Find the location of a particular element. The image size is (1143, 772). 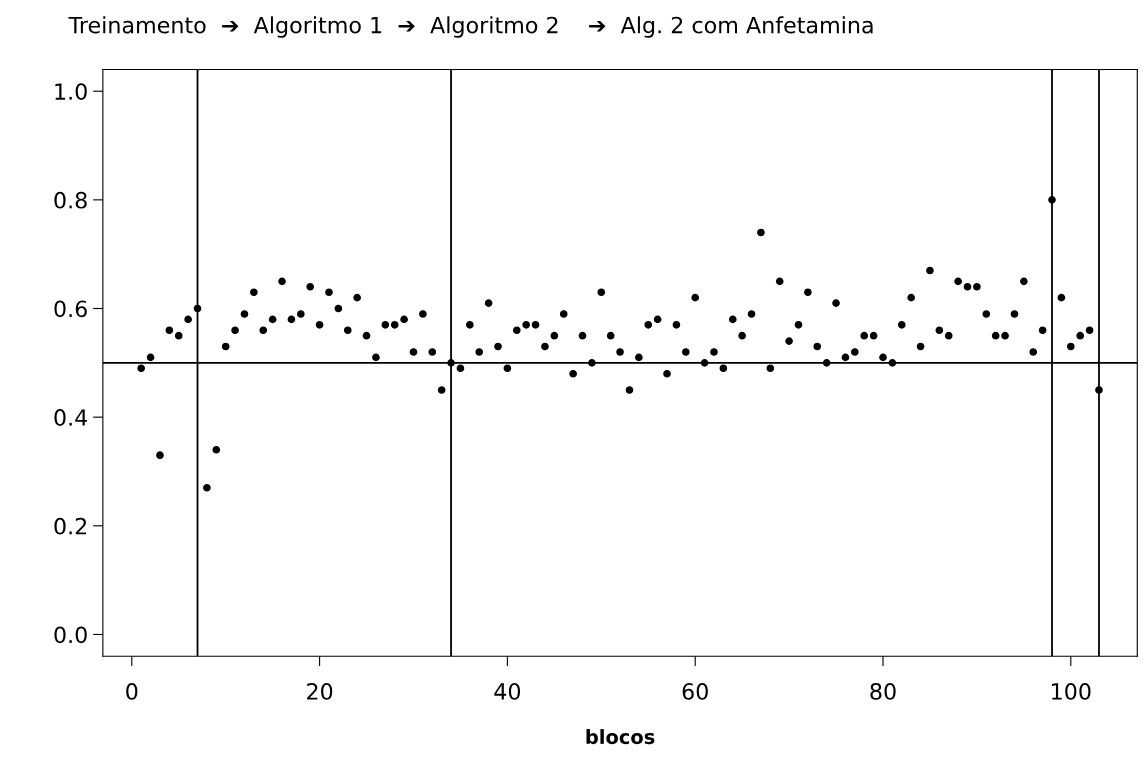

y-tick-label: 0.4 is located at coordinates (71, 417).